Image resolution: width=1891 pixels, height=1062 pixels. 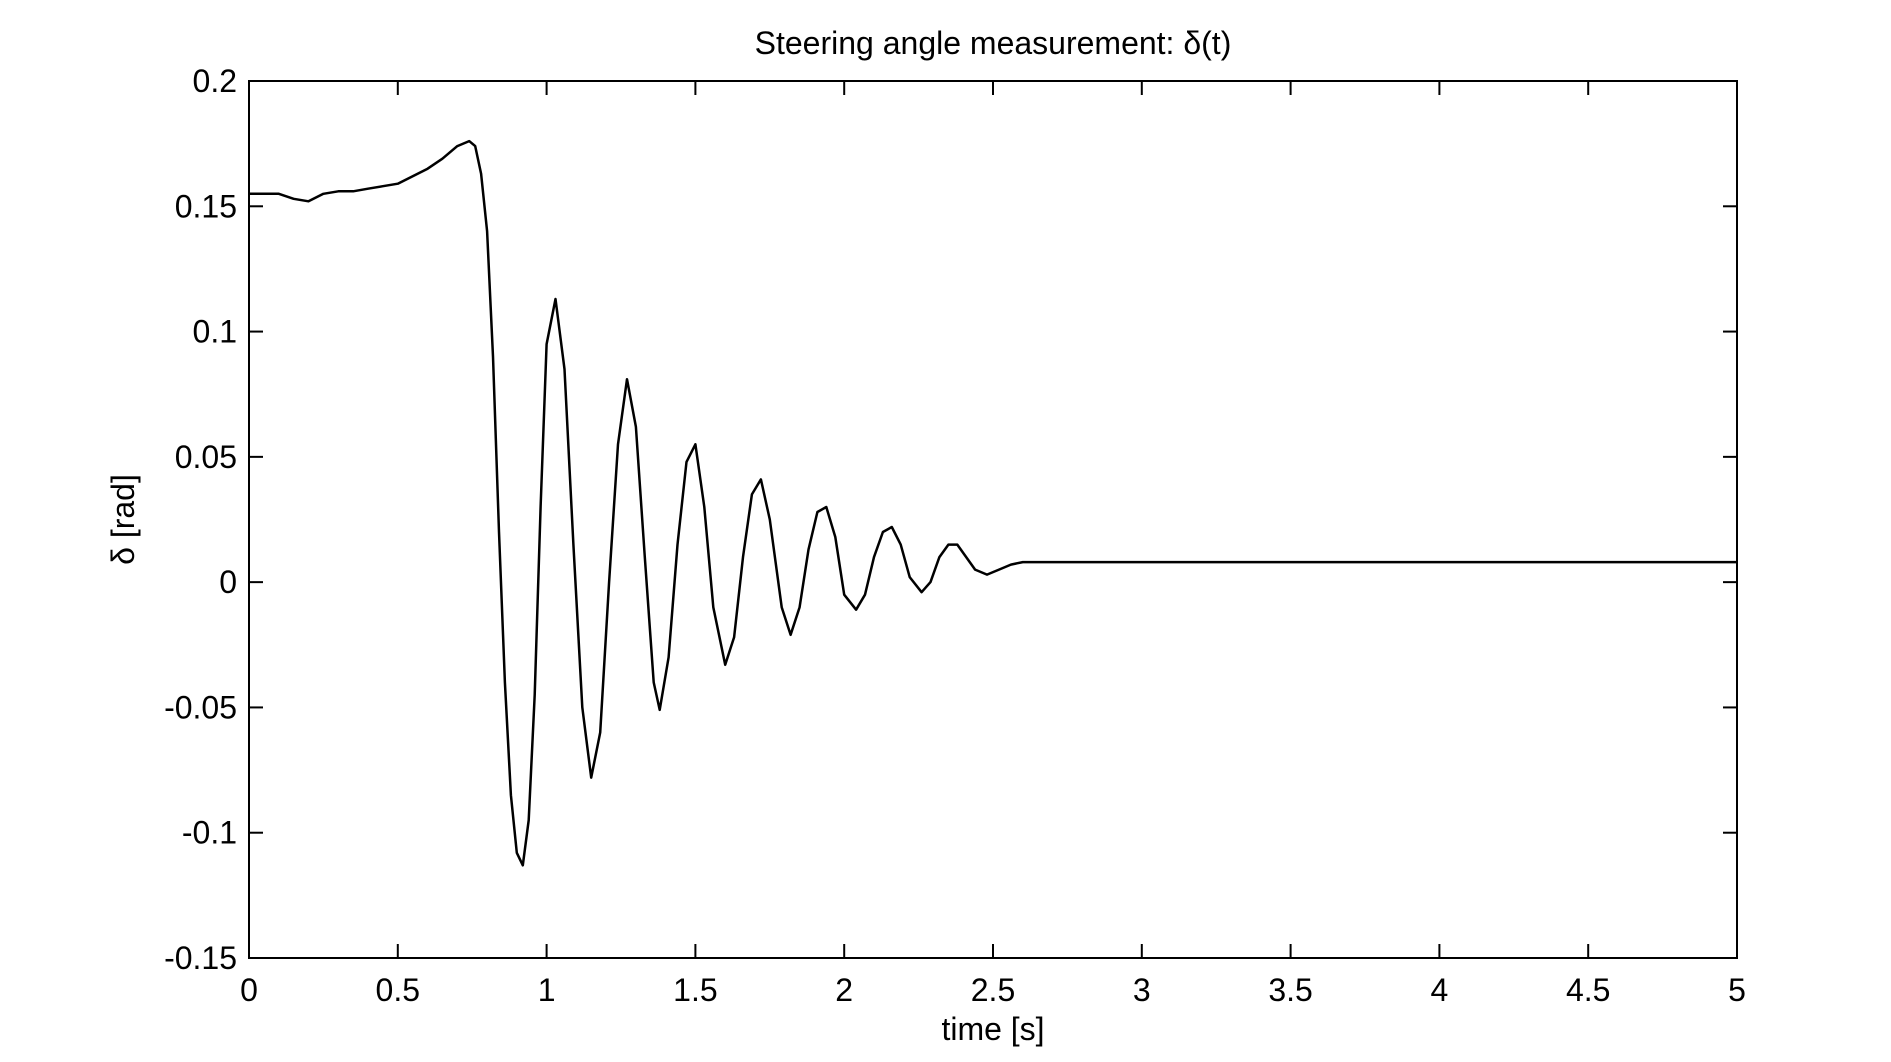 I want to click on y-tick-label: 0.1, so click(x=215, y=332).